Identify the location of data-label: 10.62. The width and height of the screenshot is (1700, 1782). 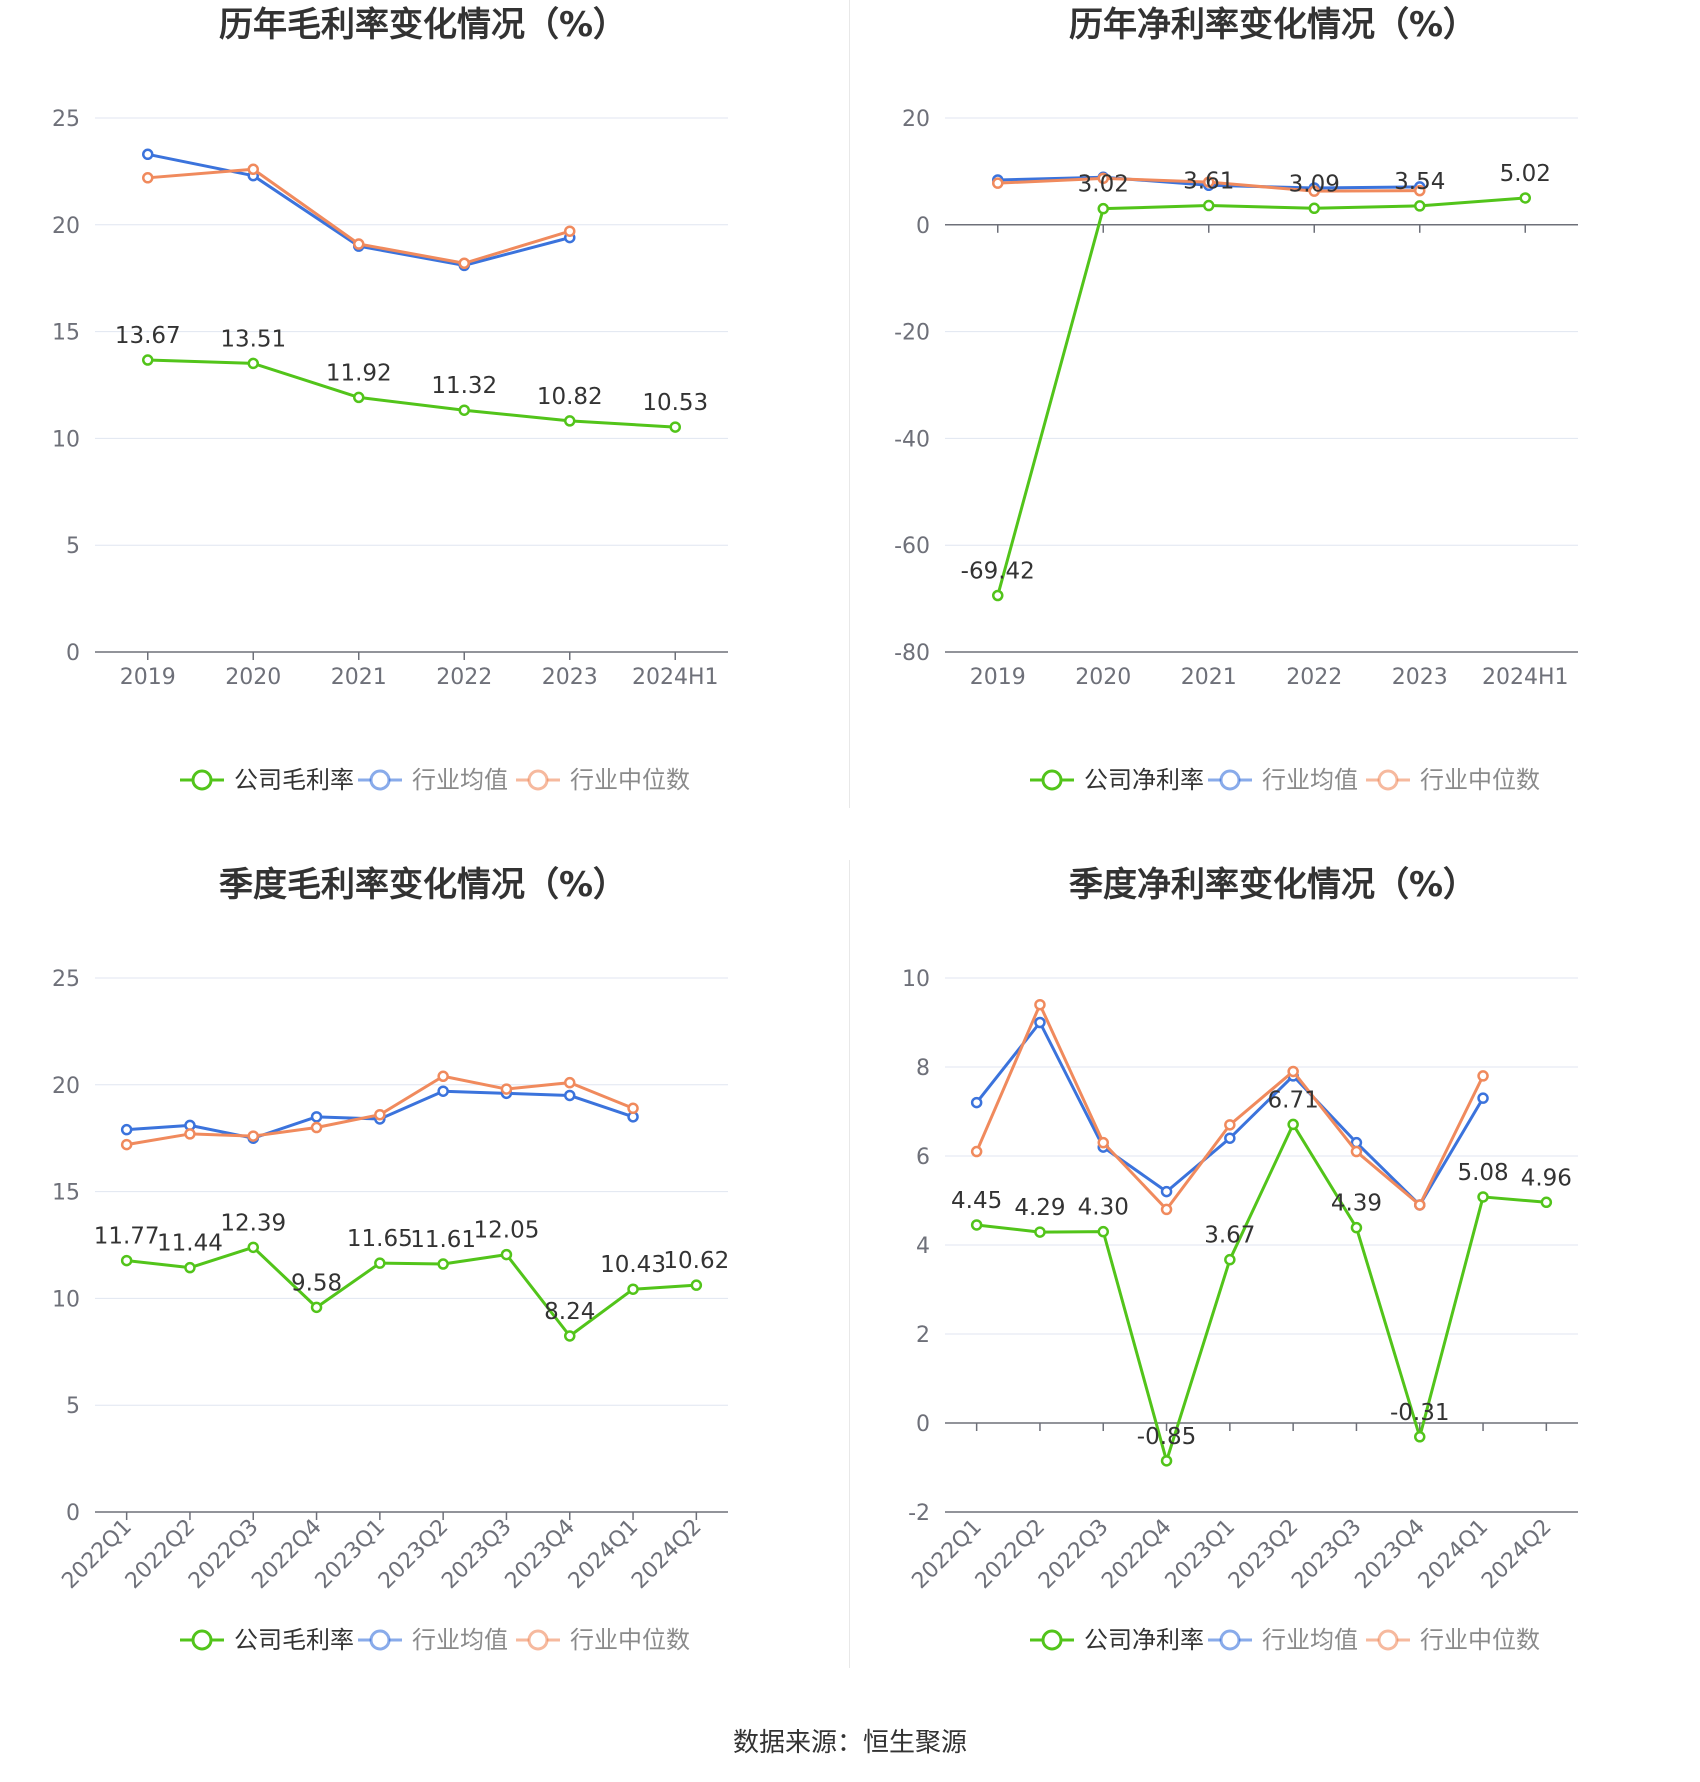
(696, 1261).